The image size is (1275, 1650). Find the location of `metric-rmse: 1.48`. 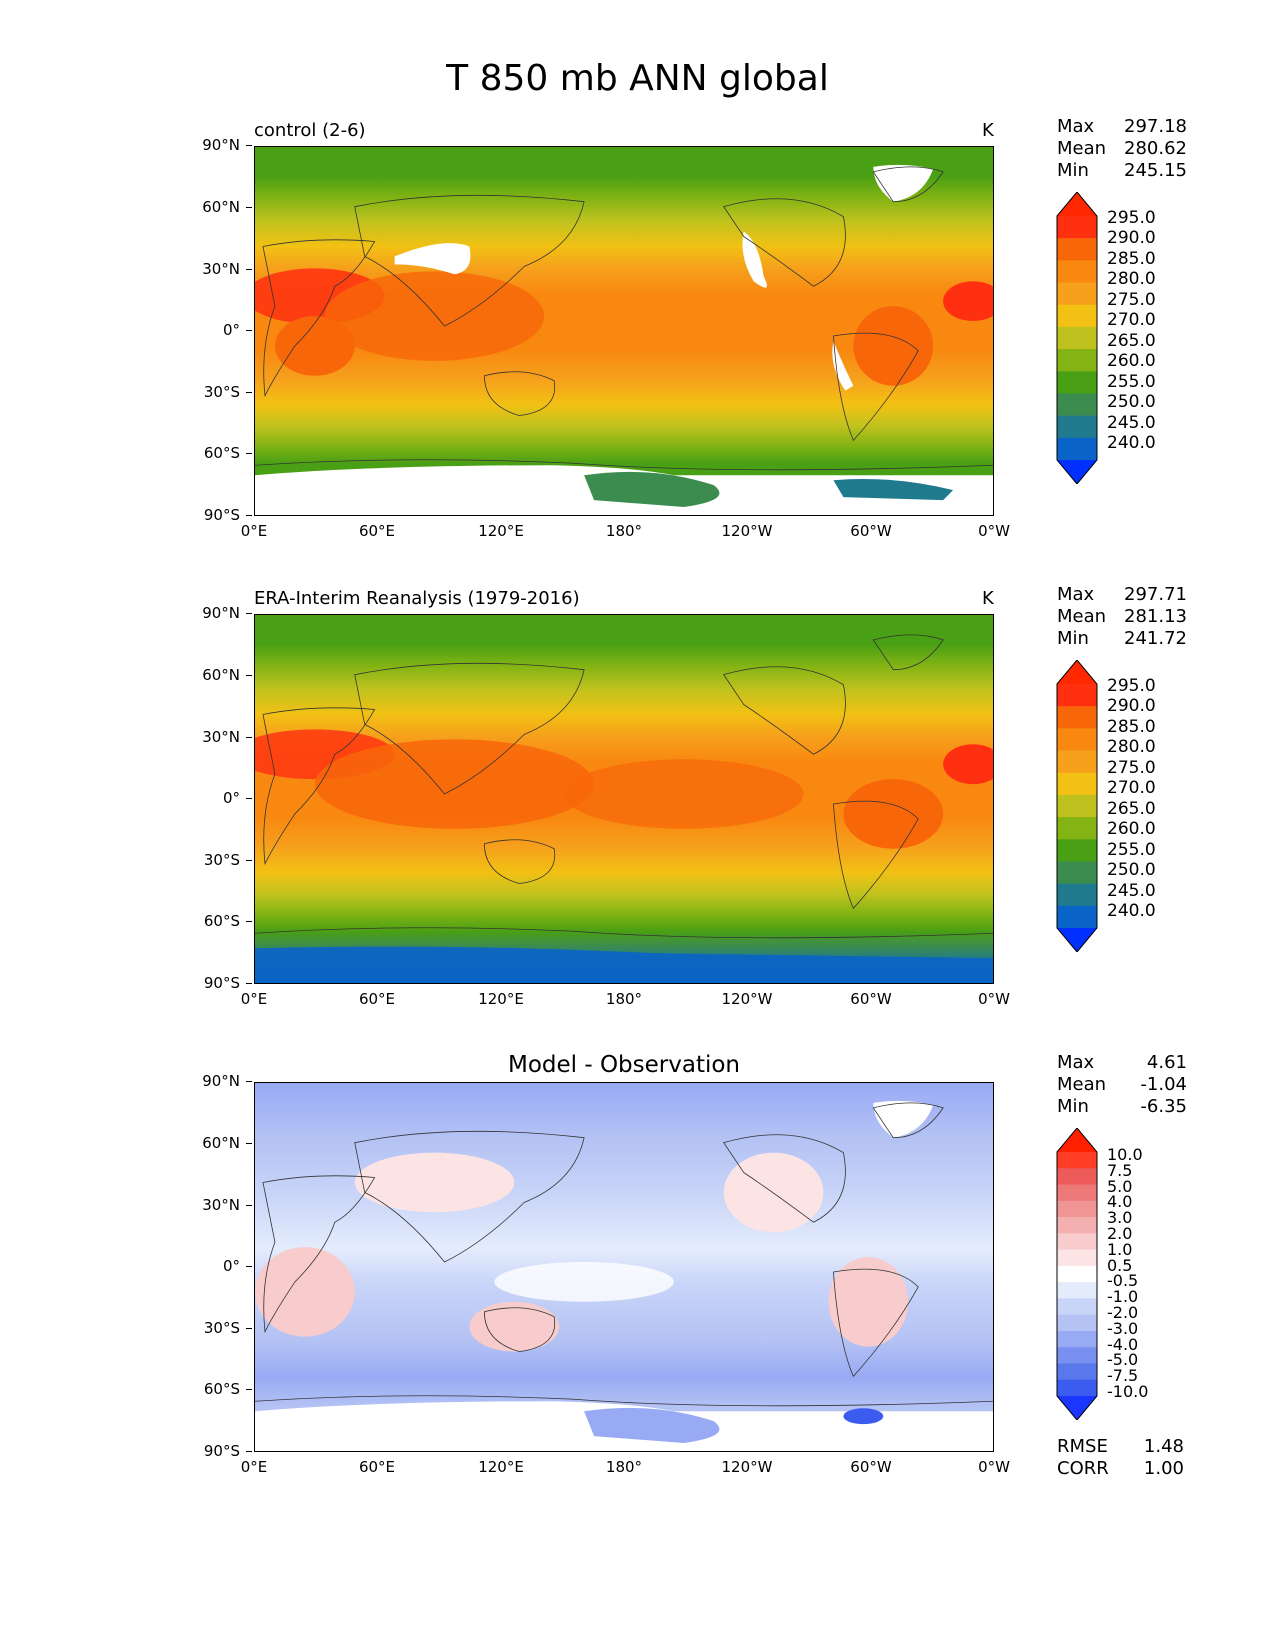

metric-rmse: 1.48 is located at coordinates (1163, 1446).